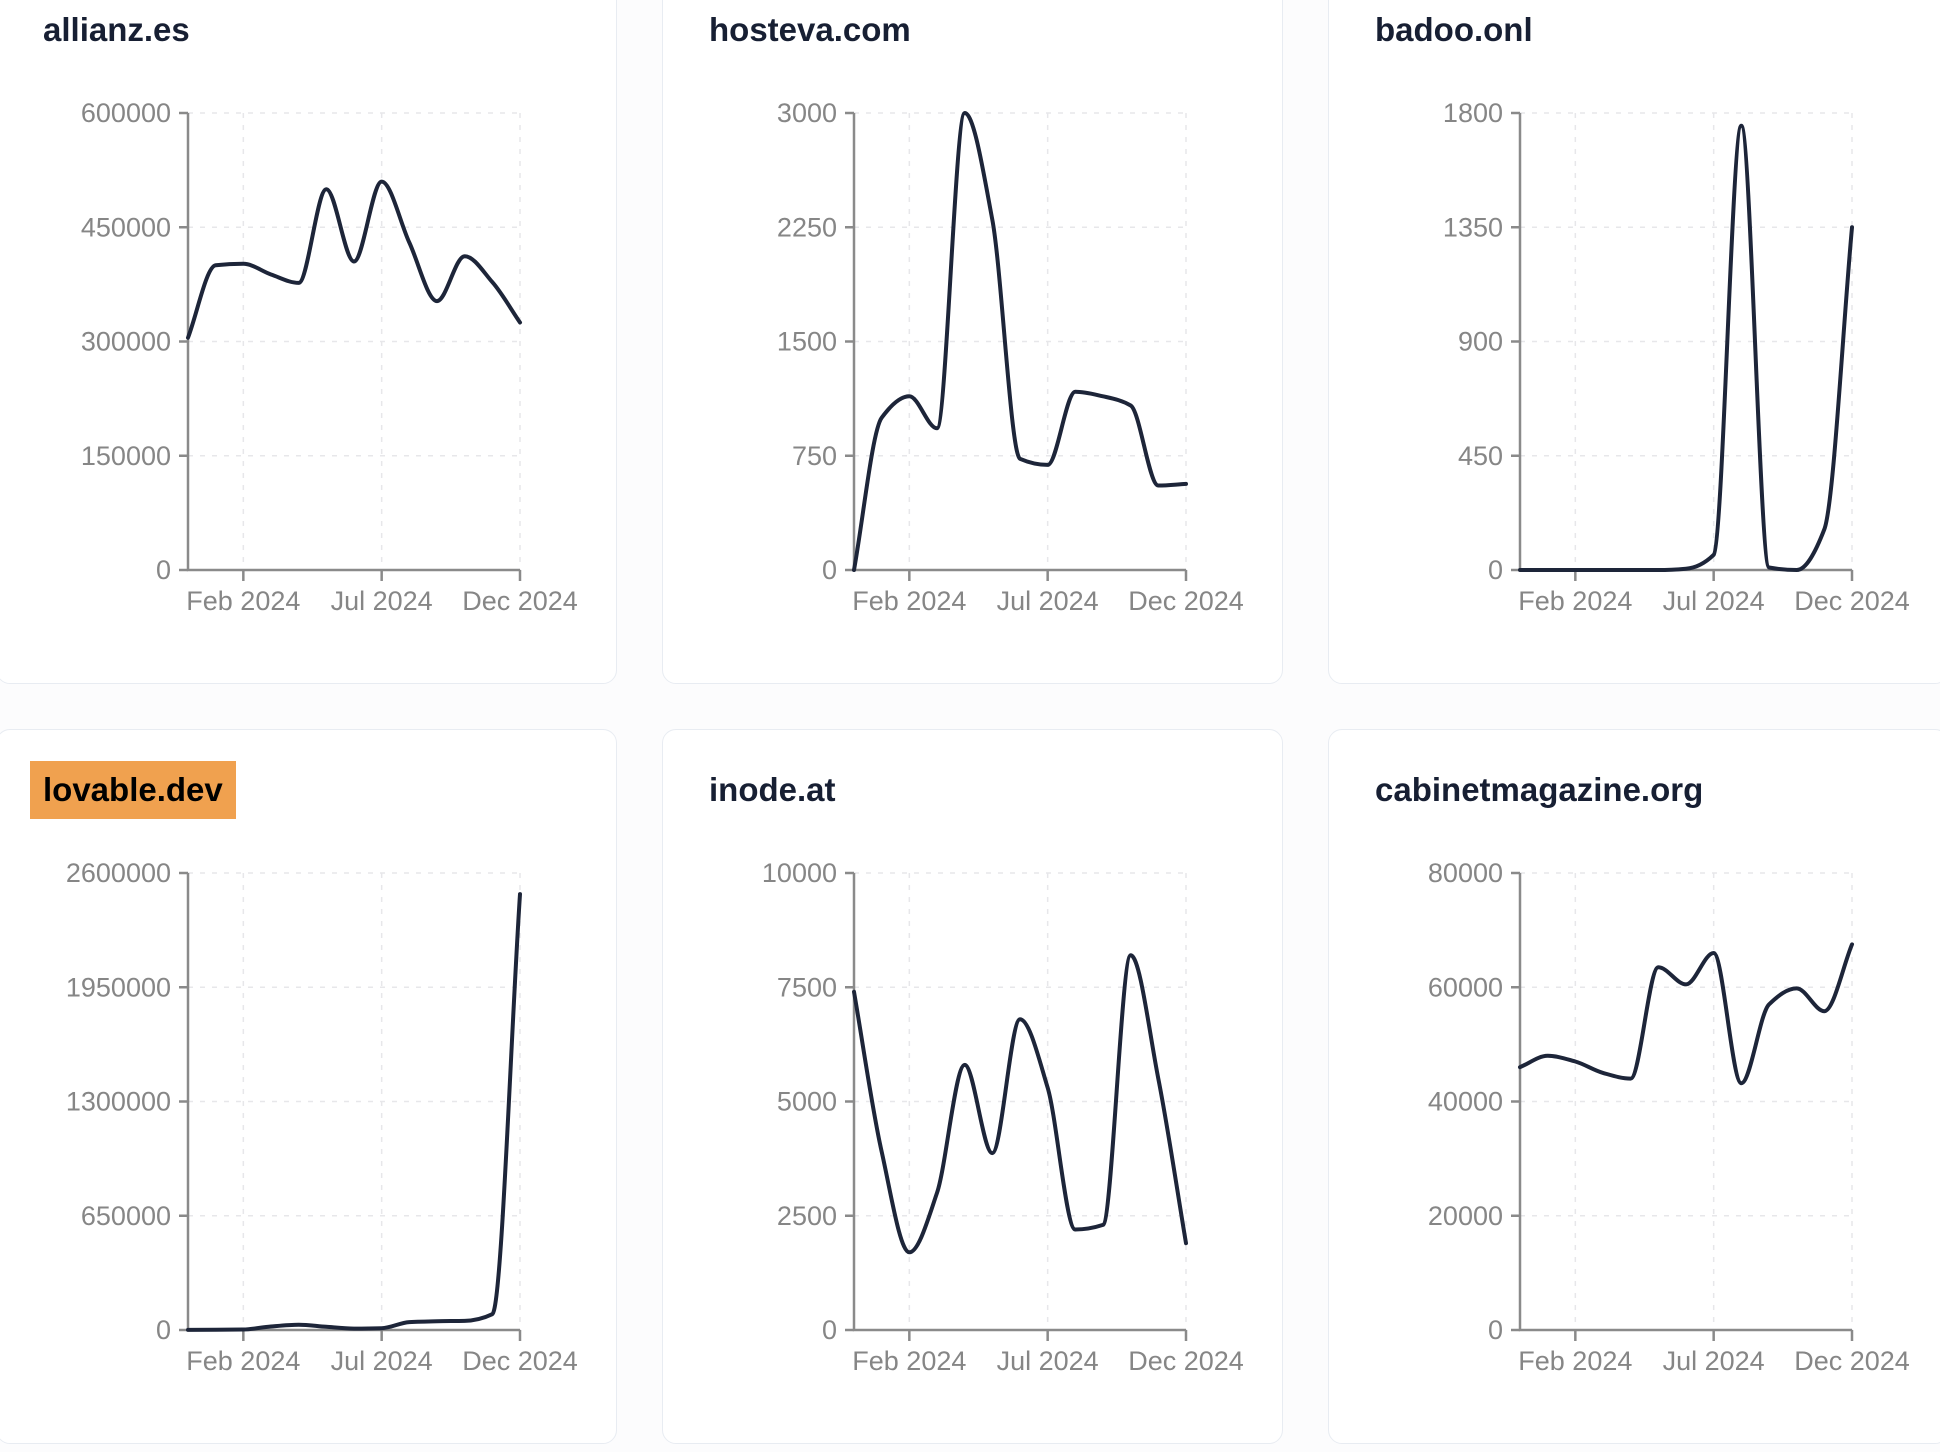 The image size is (1940, 1452). I want to click on chart-title: allianz.es, so click(116, 30).